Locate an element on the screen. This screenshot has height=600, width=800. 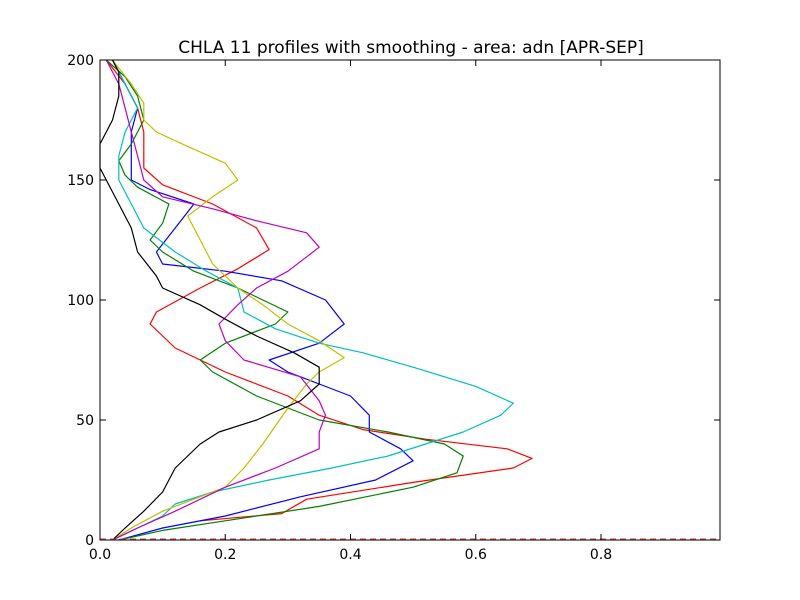
y-tick-label-4: 200 is located at coordinates (80, 61).